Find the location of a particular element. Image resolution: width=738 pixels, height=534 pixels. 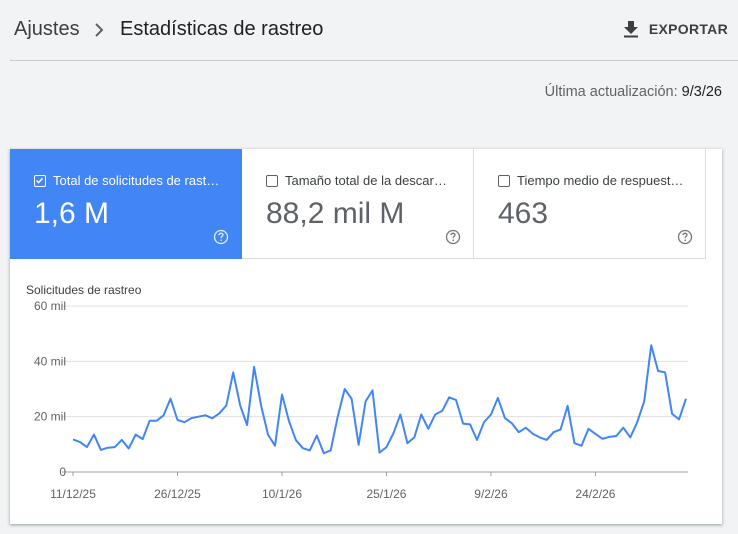

metric-response-time: Tiempo medio de respuest… 463 is located at coordinates (590, 204).